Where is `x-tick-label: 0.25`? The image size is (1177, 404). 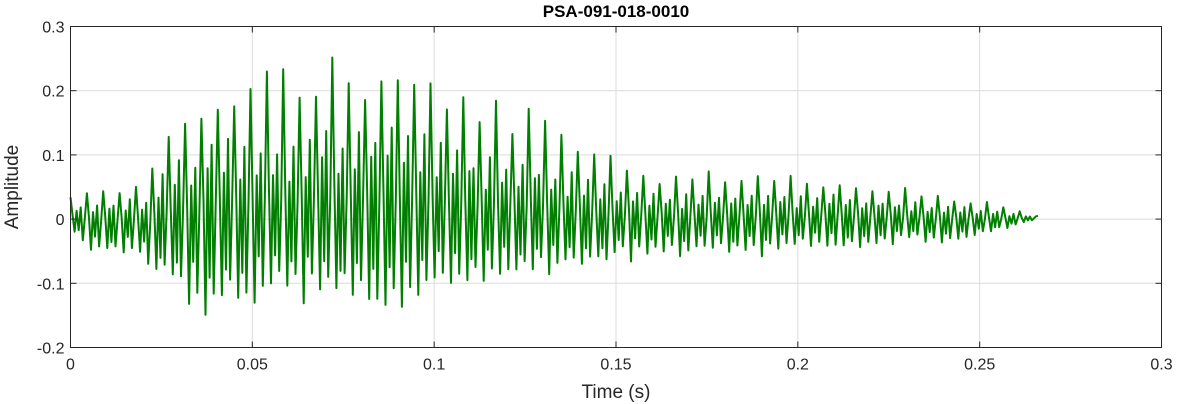 x-tick-label: 0.25 is located at coordinates (979, 365).